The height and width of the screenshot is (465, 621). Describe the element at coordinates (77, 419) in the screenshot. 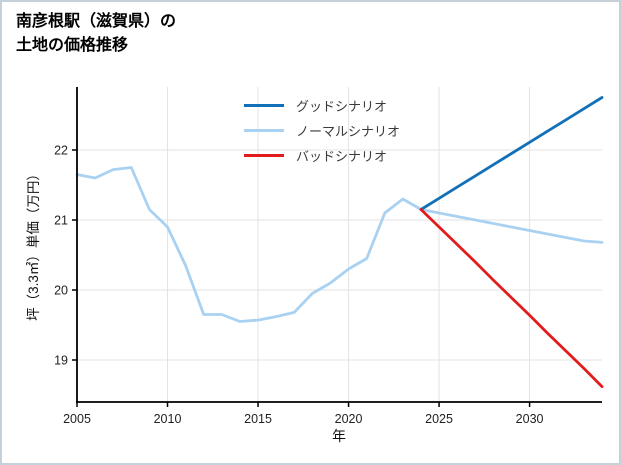

I see `x-tick-label: 2005` at that location.